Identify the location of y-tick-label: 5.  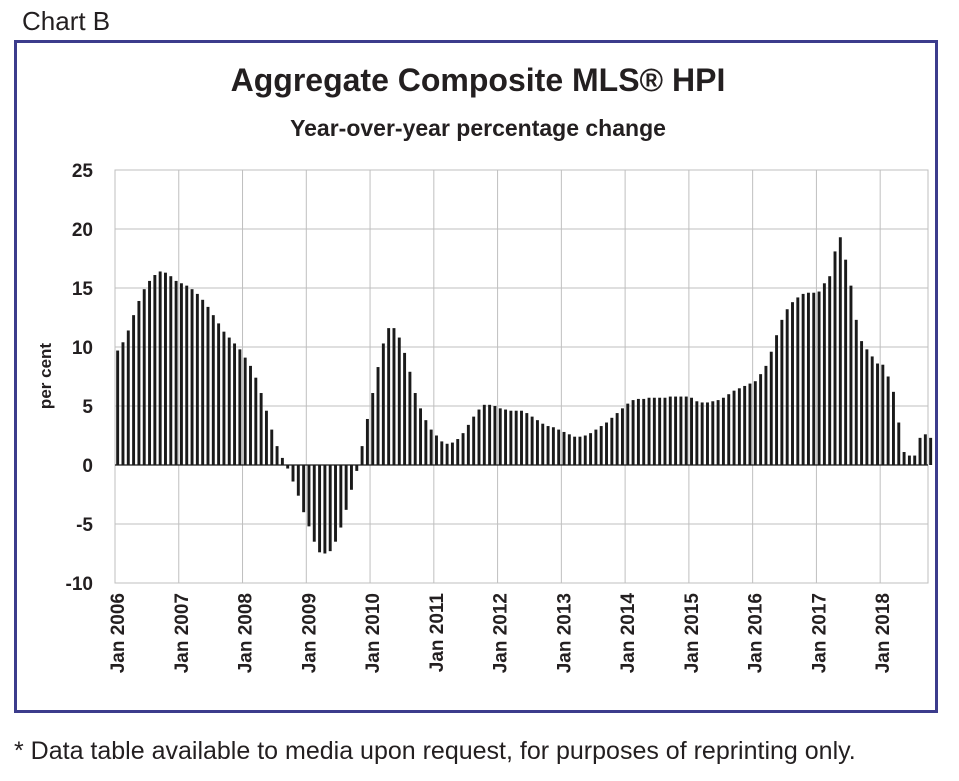
(87, 407).